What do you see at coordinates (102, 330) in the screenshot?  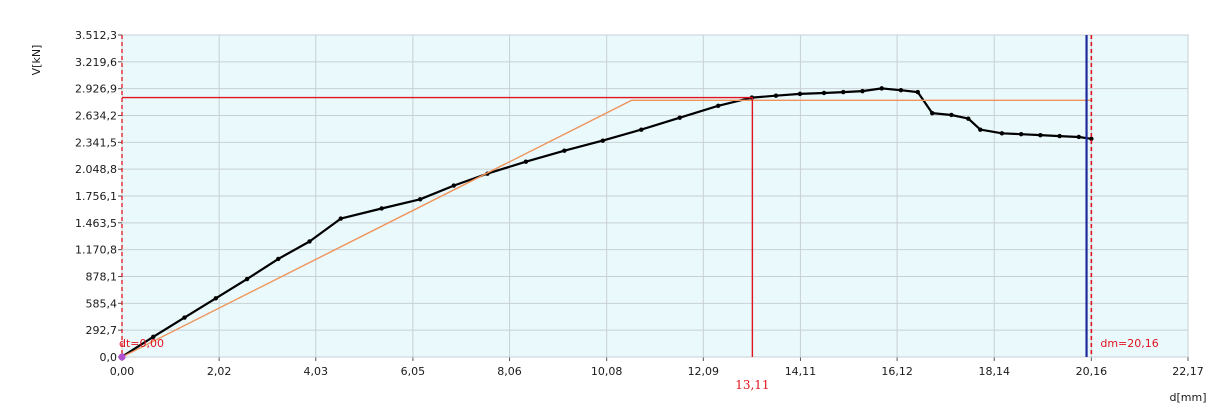 I see `y-tick-label: 292,7` at bounding box center [102, 330].